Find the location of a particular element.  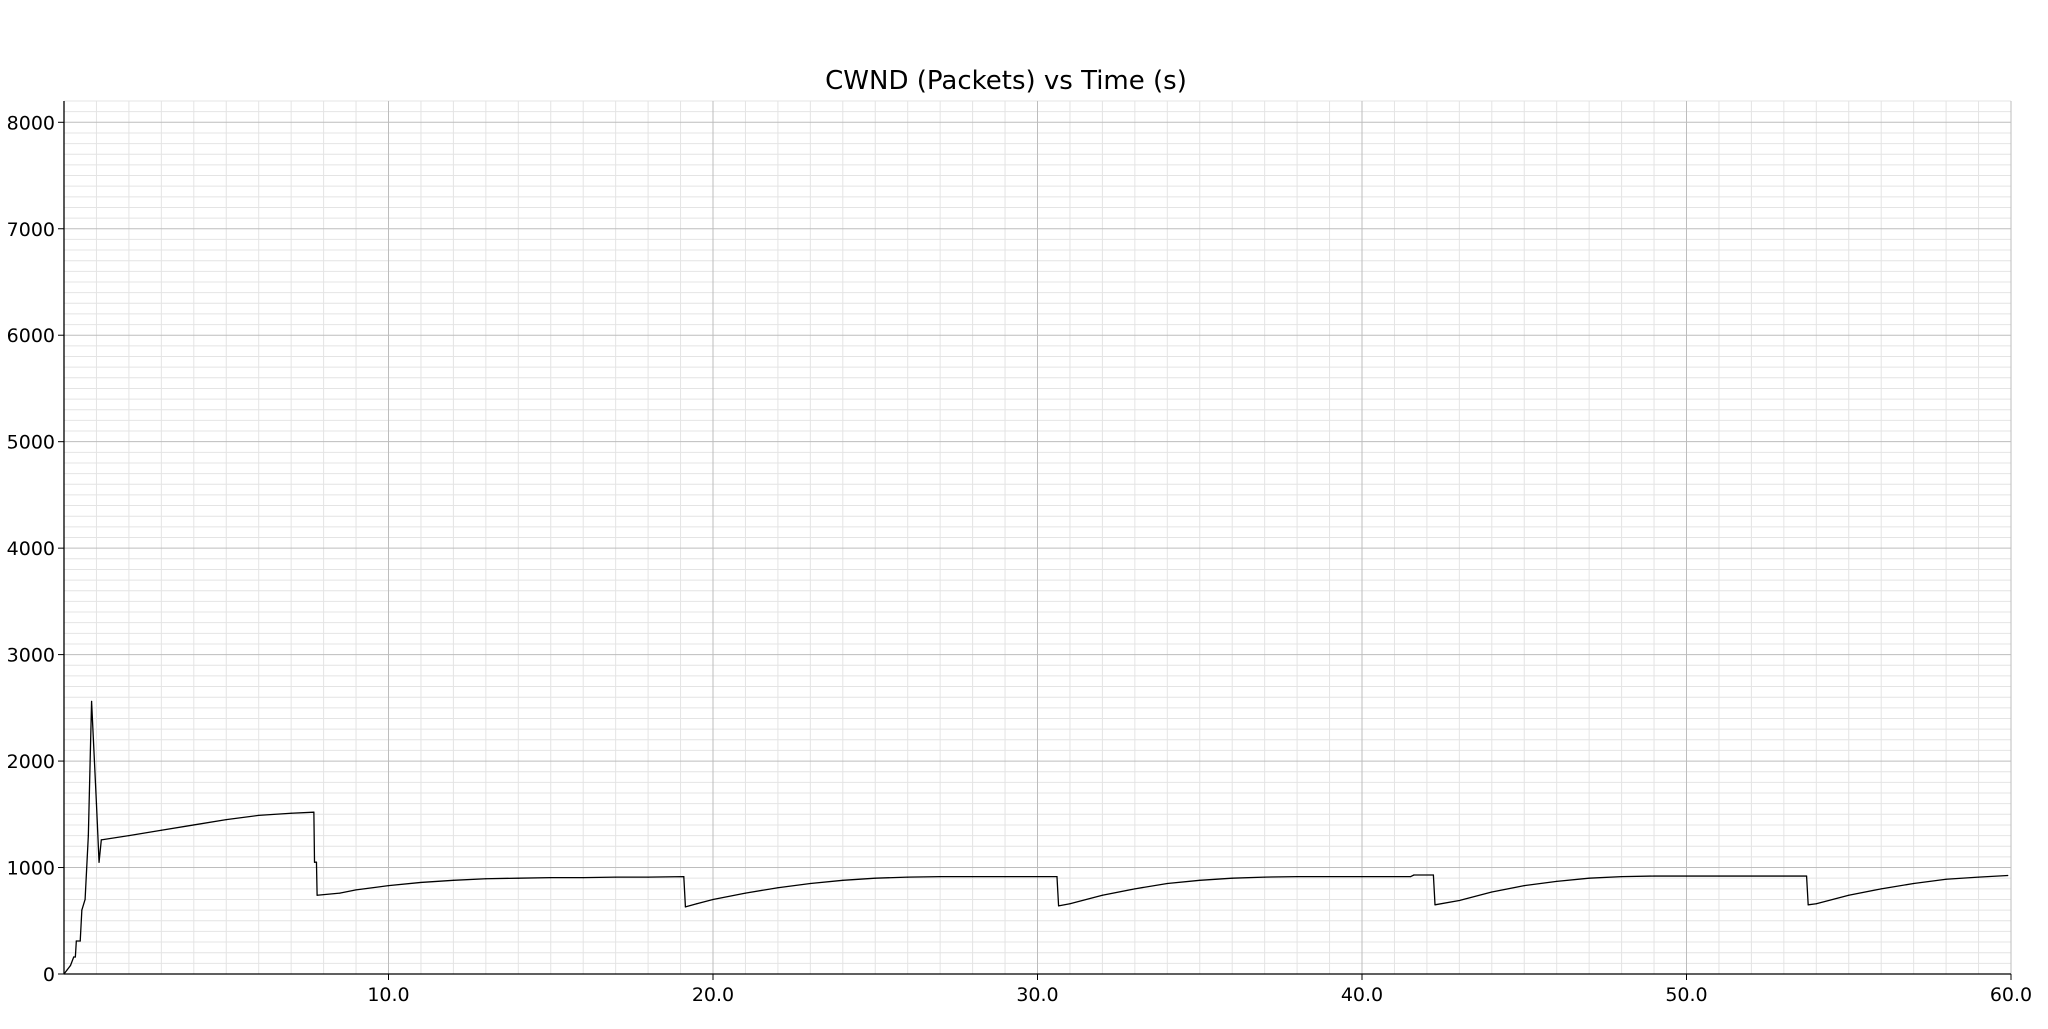

y-tick-label: 0 is located at coordinates (49, 975).